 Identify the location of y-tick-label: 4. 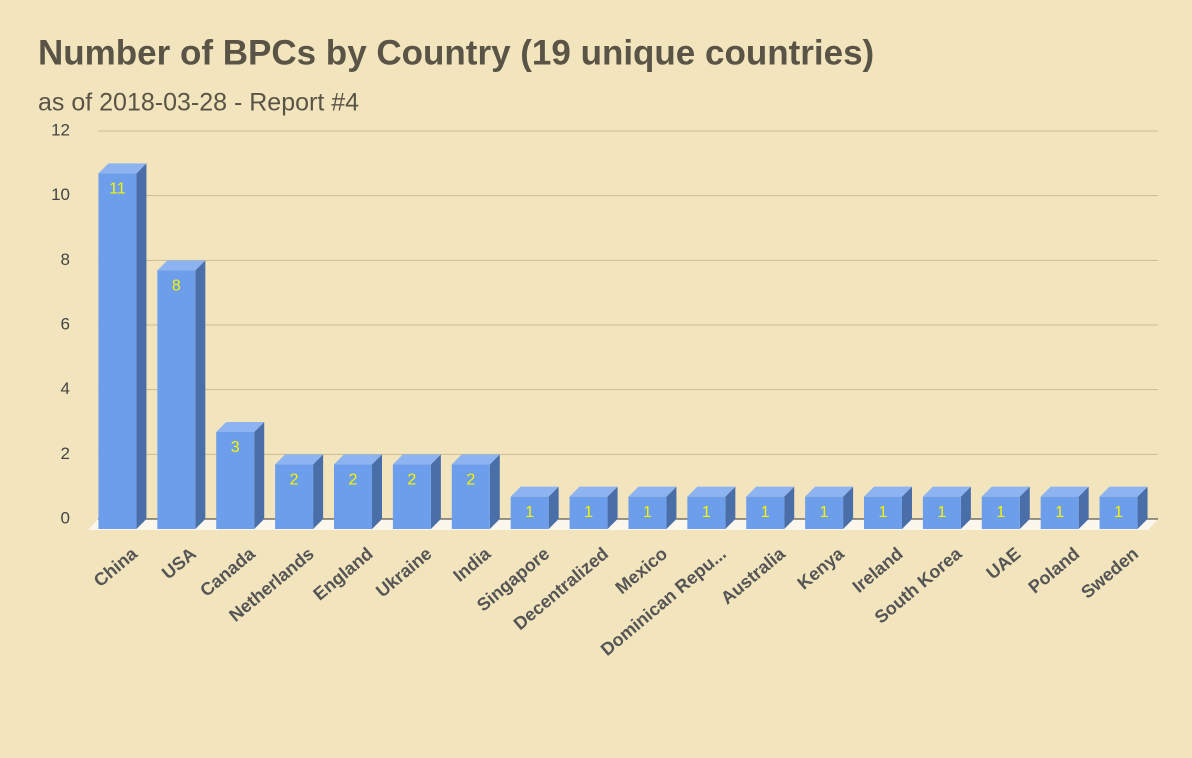
(65, 388).